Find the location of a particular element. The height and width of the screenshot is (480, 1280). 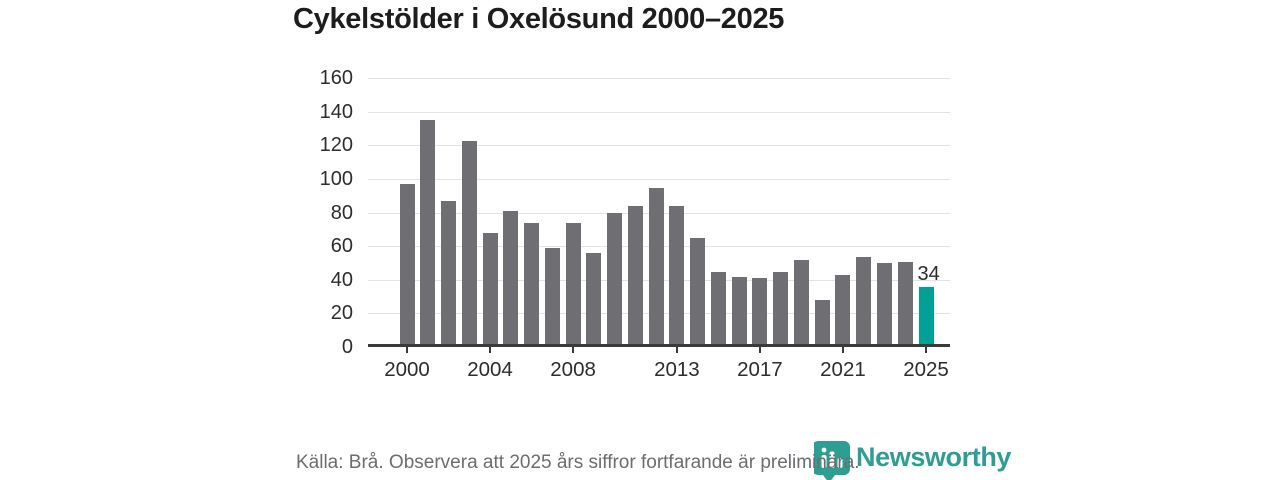

x-tick-2021 is located at coordinates (842, 350).